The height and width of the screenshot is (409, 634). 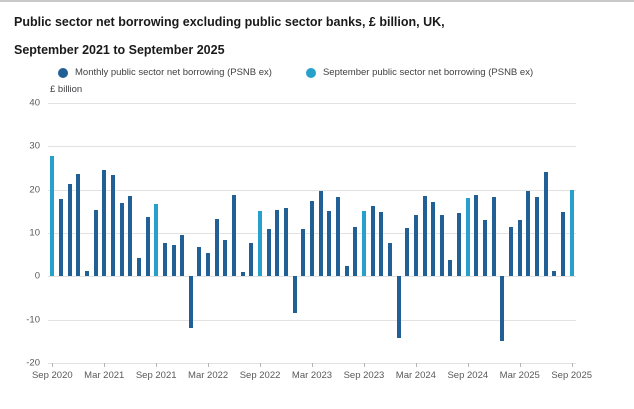 What do you see at coordinates (381, 244) in the screenshot?
I see `bar-nov-2023` at bounding box center [381, 244].